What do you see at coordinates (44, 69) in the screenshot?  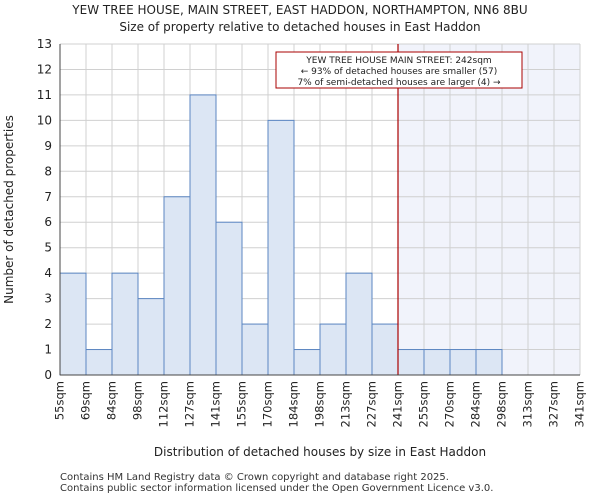 I see `y-tick-label: 12` at bounding box center [44, 69].